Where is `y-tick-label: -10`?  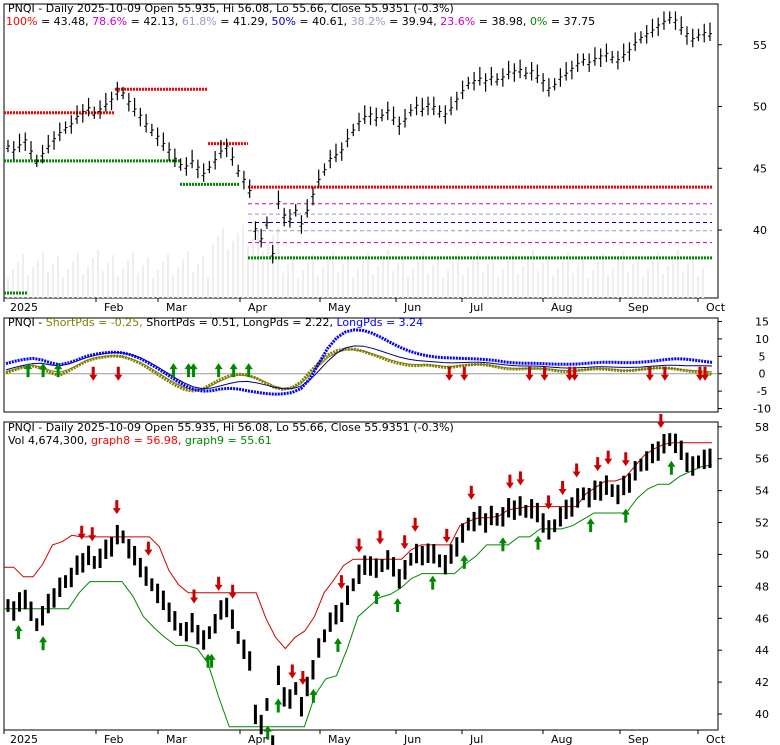
y-tick-label: -10 is located at coordinates (762, 409).